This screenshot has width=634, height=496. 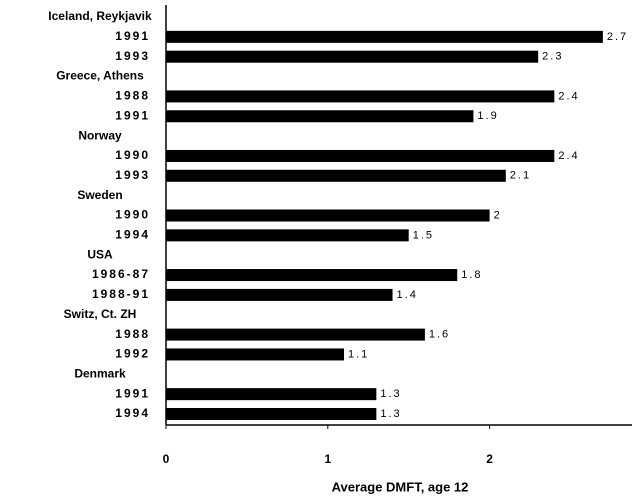 What do you see at coordinates (400, 486) in the screenshot?
I see `x-axis-label: Average DMFT, age 12` at bounding box center [400, 486].